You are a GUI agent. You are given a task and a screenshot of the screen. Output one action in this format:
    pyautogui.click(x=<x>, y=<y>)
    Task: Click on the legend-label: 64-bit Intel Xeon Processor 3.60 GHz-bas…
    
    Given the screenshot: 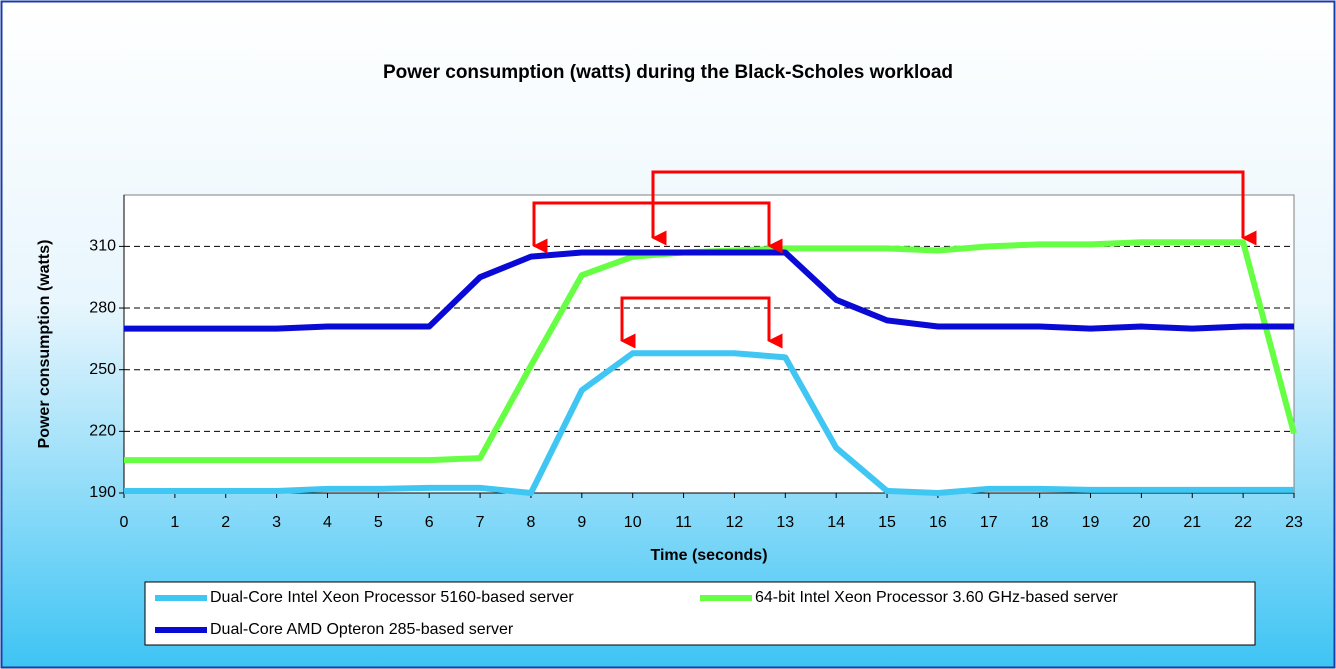 What is the action you would take?
    pyautogui.click(x=937, y=597)
    